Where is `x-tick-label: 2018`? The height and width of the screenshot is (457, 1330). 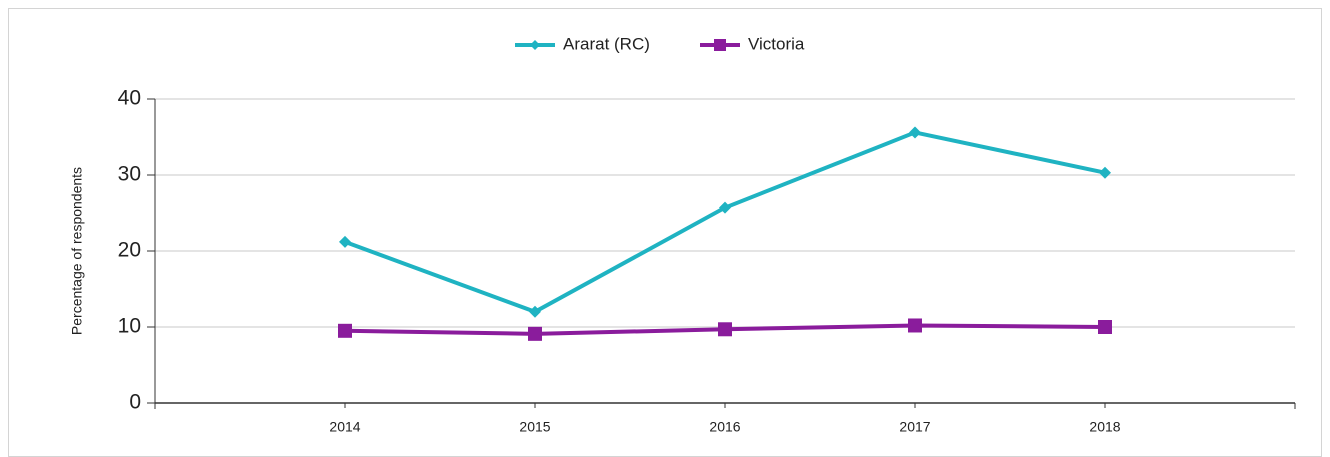
x-tick-label: 2018 is located at coordinates (1104, 427).